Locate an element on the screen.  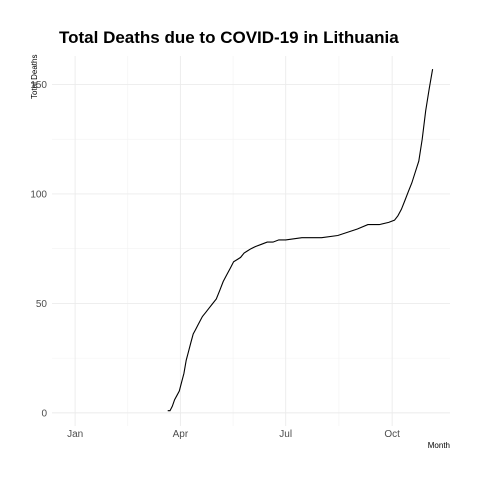
x-axis-label: Month is located at coordinates (439, 445).